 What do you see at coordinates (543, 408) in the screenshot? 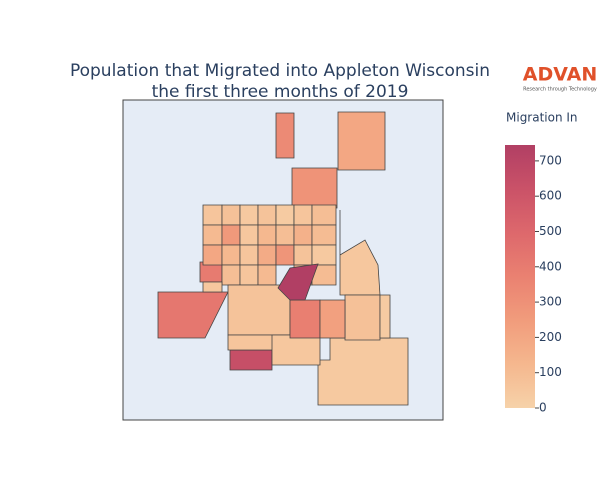
I see `colorbar-tick-label: 0` at bounding box center [543, 408].